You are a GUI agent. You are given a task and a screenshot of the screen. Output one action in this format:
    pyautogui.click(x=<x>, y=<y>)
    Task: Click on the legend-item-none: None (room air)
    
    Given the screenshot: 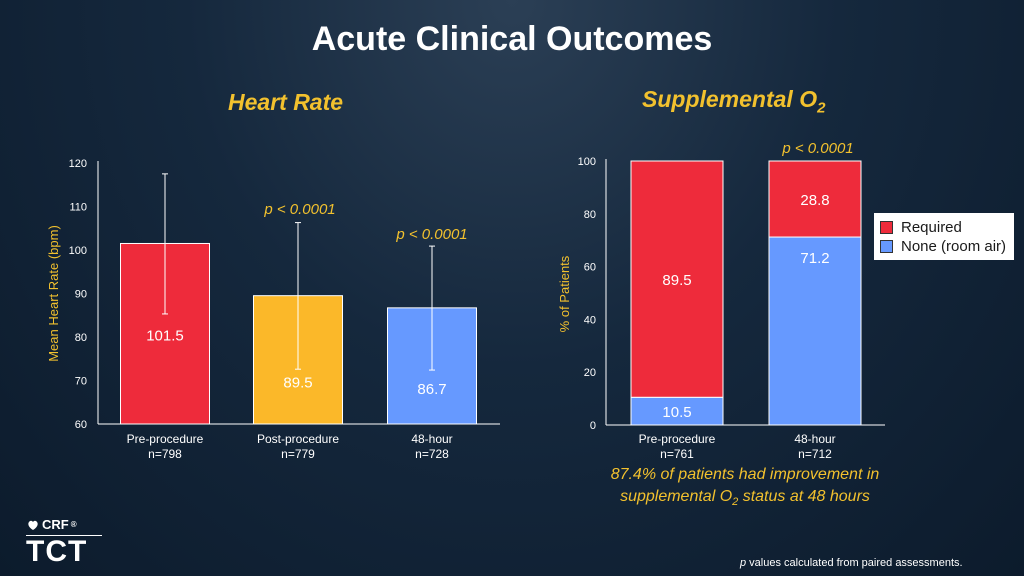 What is the action you would take?
    pyautogui.click(x=947, y=246)
    